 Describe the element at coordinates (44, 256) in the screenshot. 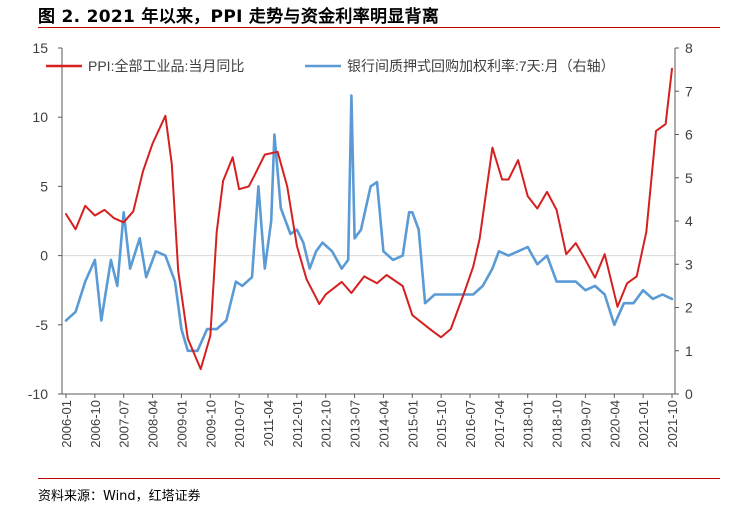

I see `y-left-tick-label: 0` at that location.